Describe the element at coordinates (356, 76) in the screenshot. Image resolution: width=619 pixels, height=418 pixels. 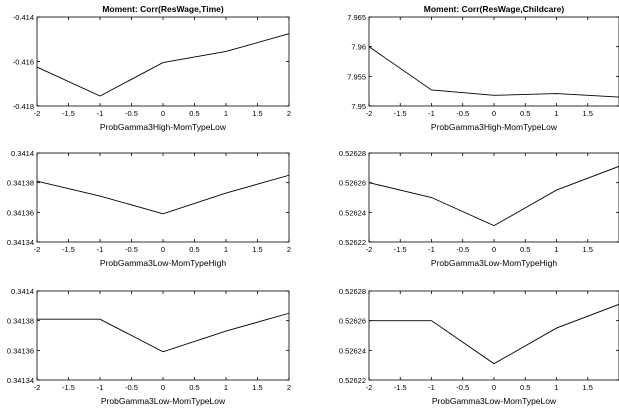
I see `y-tick-label: 7.955` at that location.